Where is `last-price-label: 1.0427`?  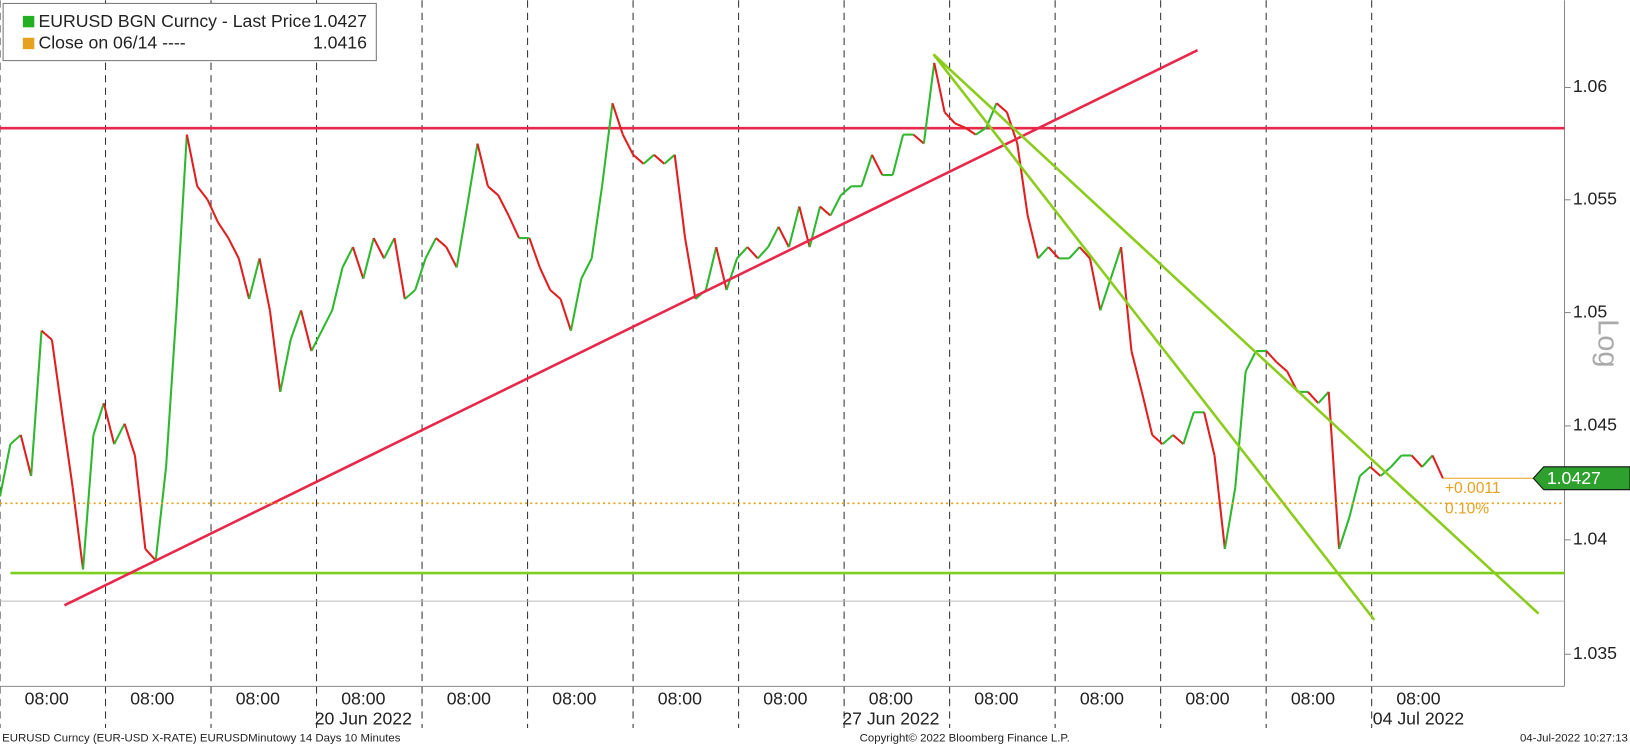
last-price-label: 1.0427 is located at coordinates (1574, 478).